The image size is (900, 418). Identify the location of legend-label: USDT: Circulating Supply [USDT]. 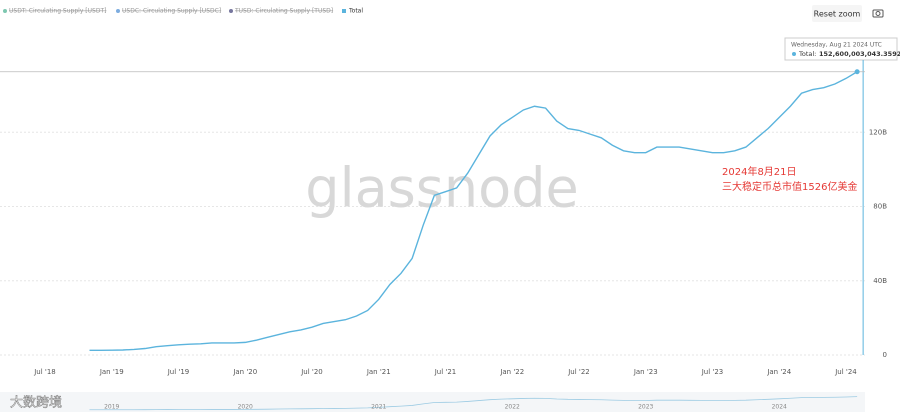
(57, 11).